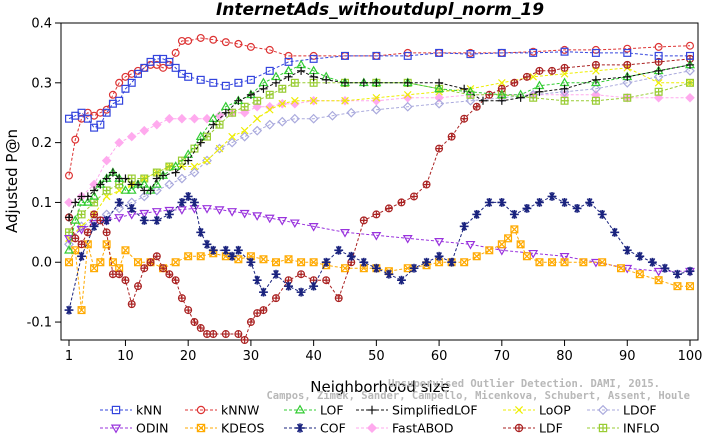 Image resolution: width=702 pixels, height=434 pixels. I want to click on y-tick-label: 0.1, so click(41, 203).